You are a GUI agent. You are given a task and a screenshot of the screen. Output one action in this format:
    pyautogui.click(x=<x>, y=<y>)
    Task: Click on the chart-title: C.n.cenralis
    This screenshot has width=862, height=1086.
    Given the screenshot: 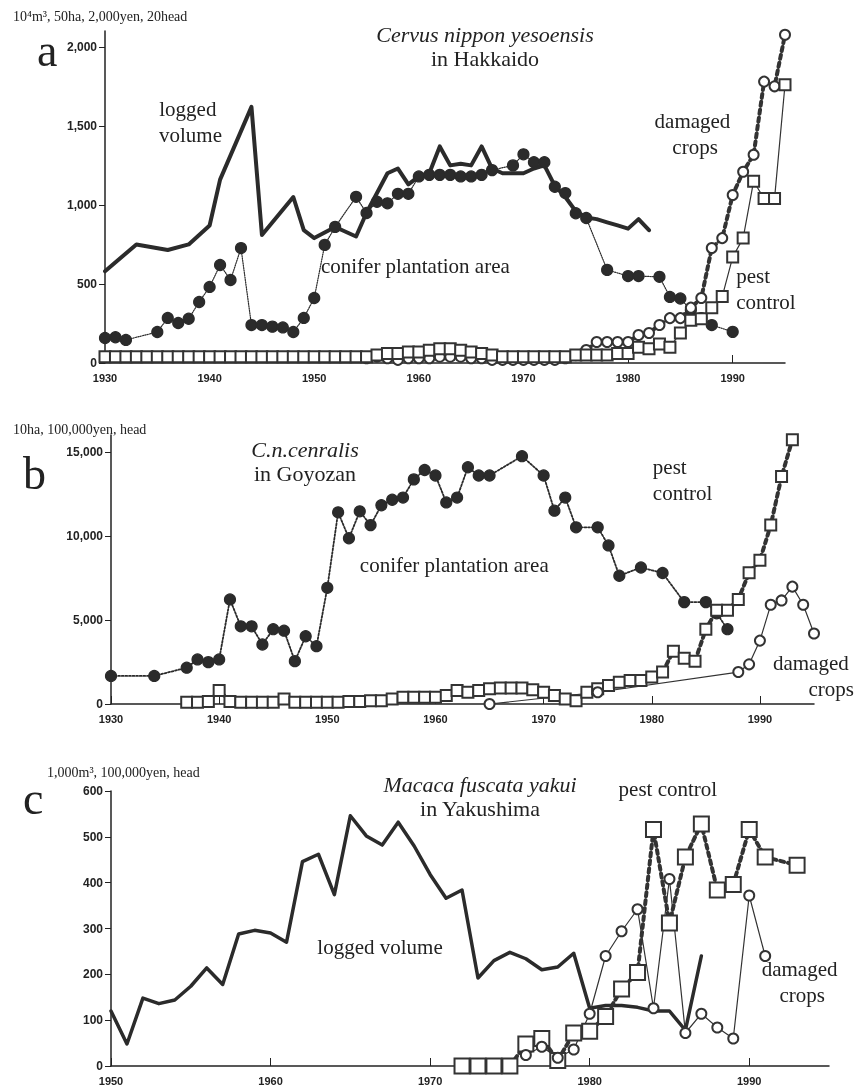 What is the action you would take?
    pyautogui.click(x=305, y=449)
    